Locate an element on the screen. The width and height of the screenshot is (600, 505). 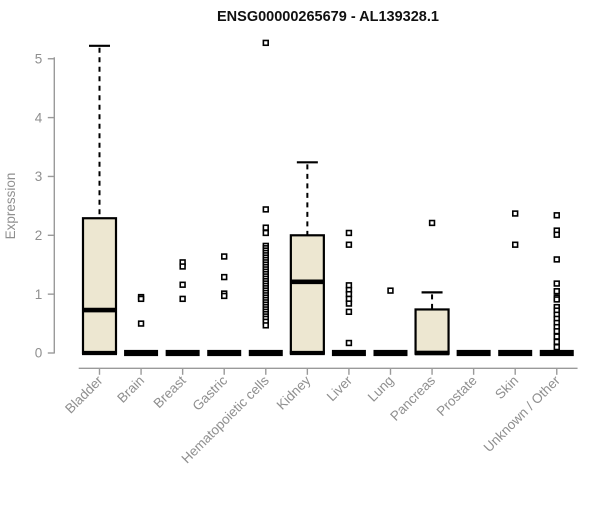
y-tick-label: 0 is located at coordinates (39, 353).